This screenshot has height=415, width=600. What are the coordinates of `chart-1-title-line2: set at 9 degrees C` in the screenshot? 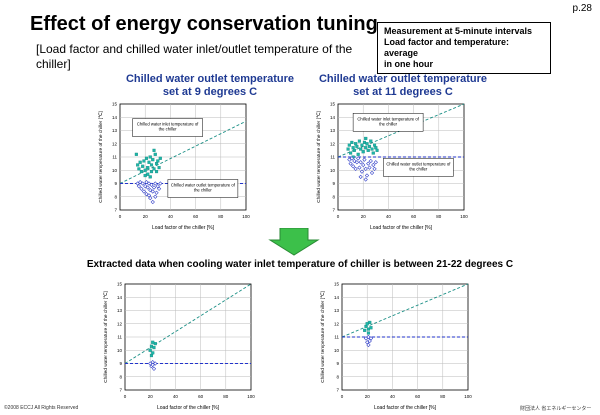 It's located at (210, 92).